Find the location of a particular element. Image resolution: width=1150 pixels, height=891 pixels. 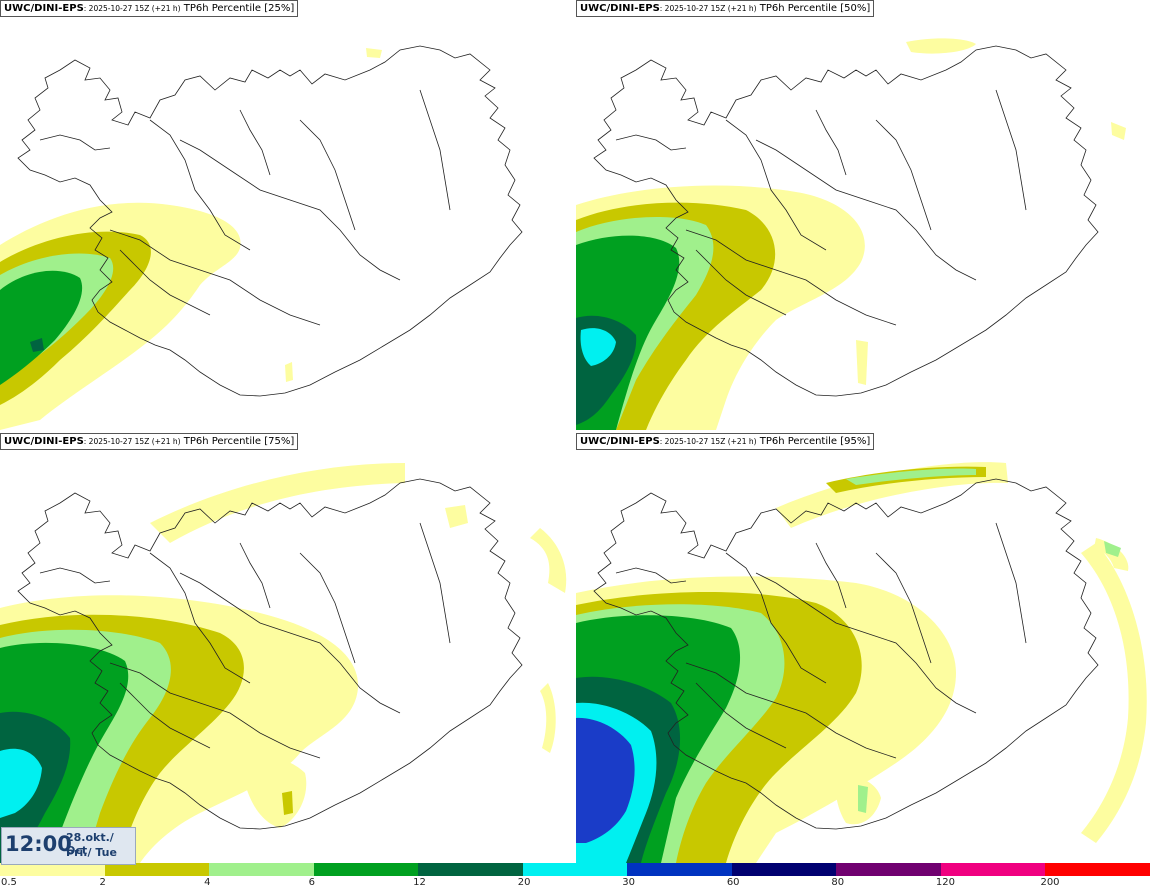

valid-day: Þri./ Tue is located at coordinates (91, 852).